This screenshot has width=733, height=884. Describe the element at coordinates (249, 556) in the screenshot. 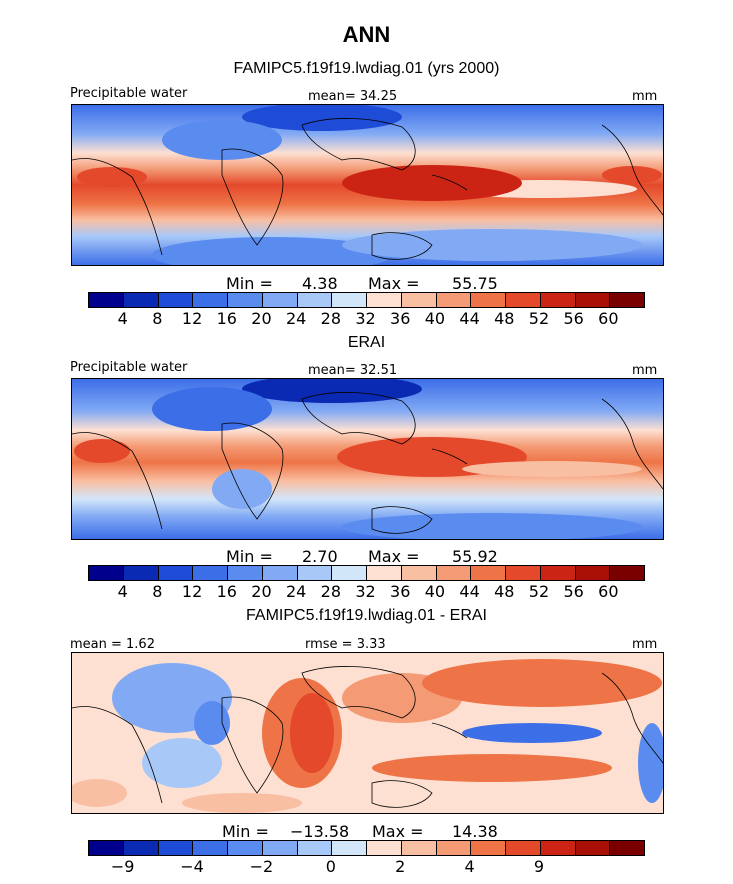

I see `panel-2-min-label: Min =` at that location.